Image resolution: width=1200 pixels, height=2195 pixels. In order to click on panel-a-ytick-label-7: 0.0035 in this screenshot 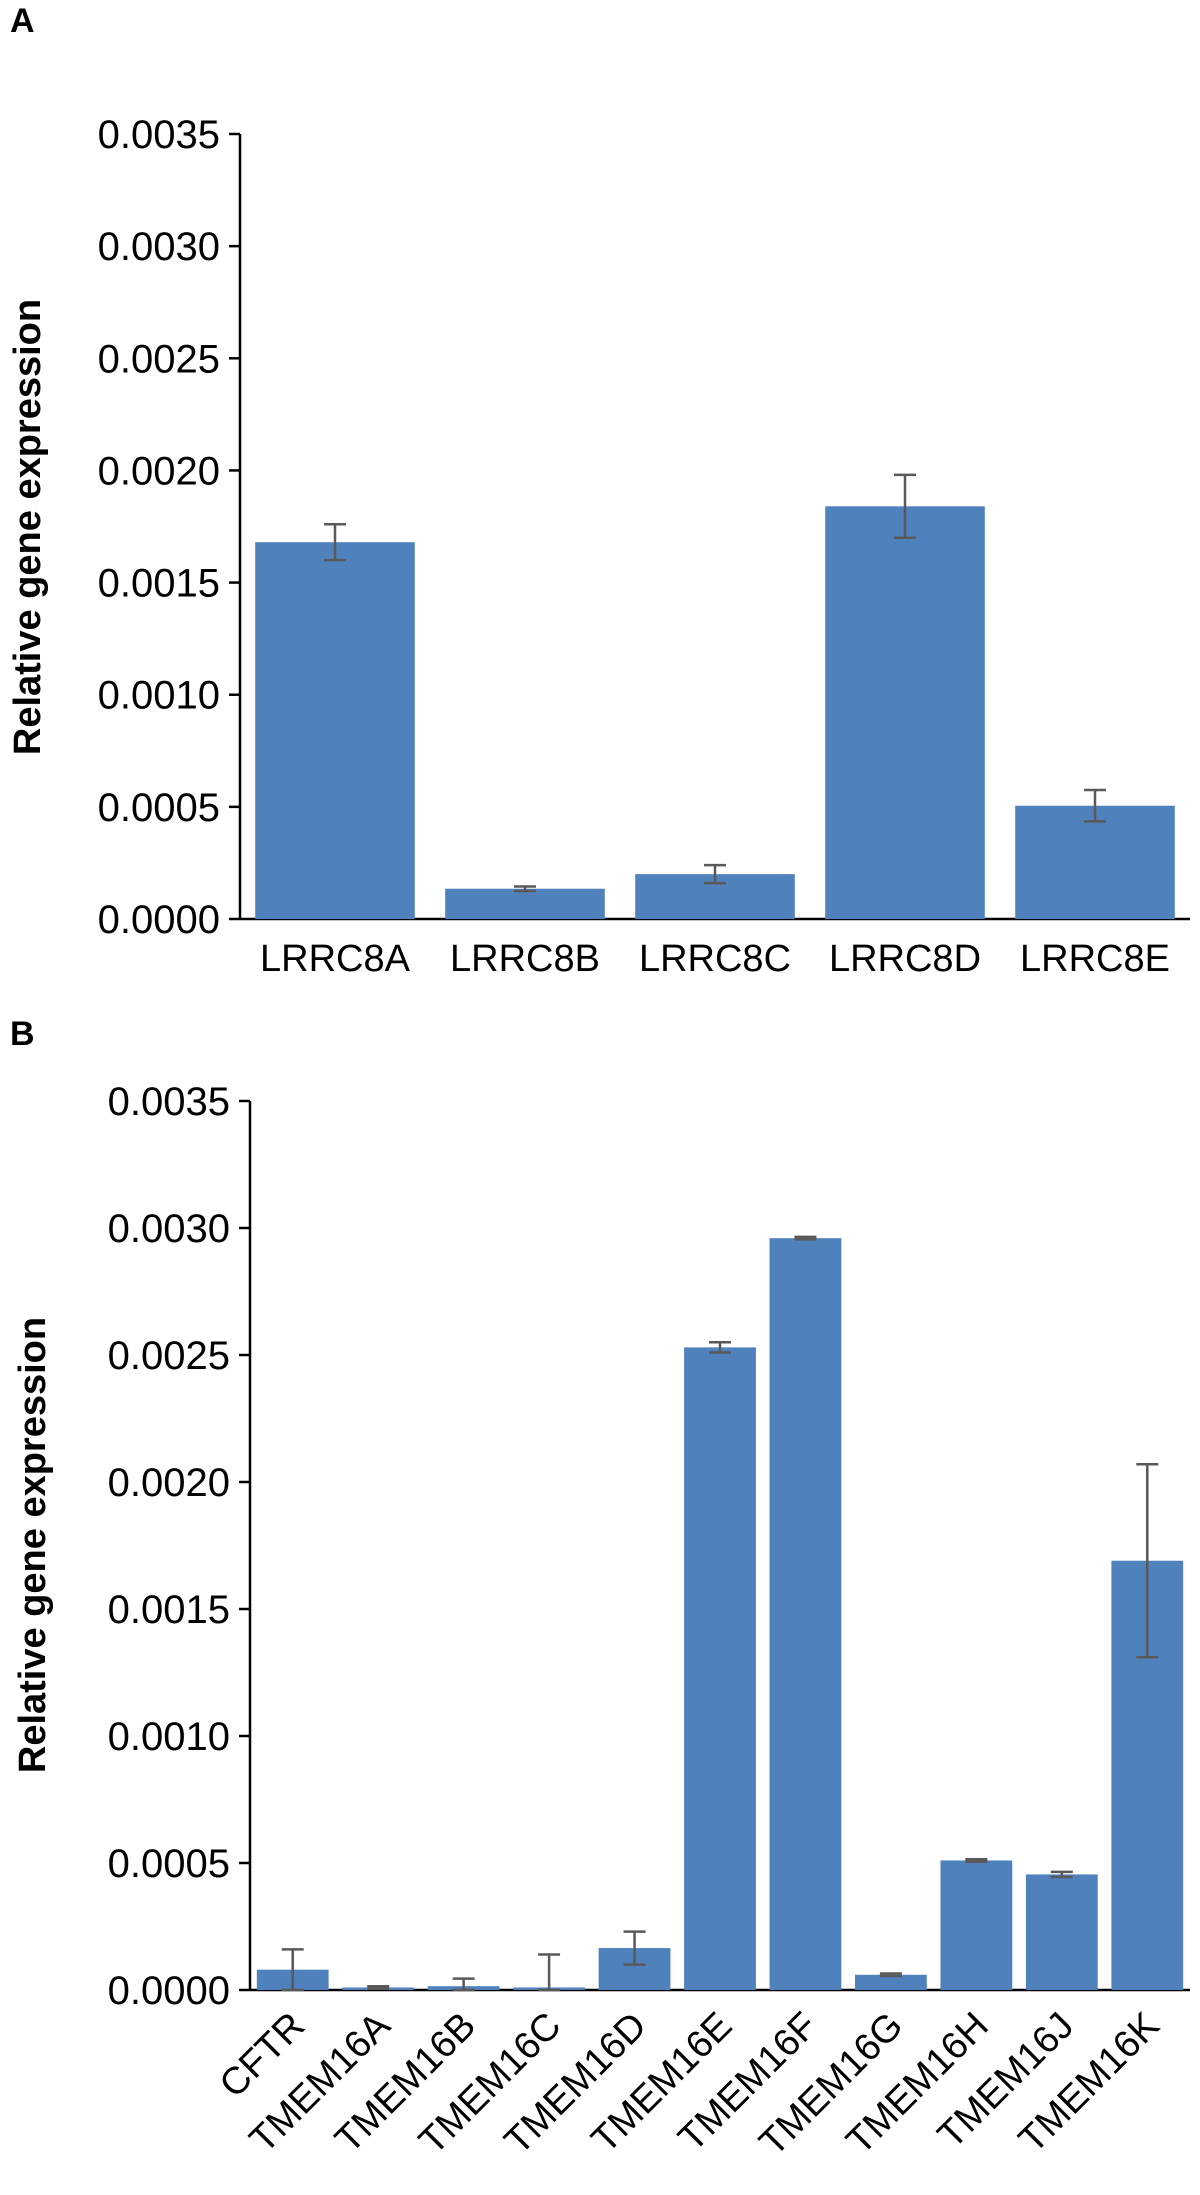, I will do `click(159, 135)`.